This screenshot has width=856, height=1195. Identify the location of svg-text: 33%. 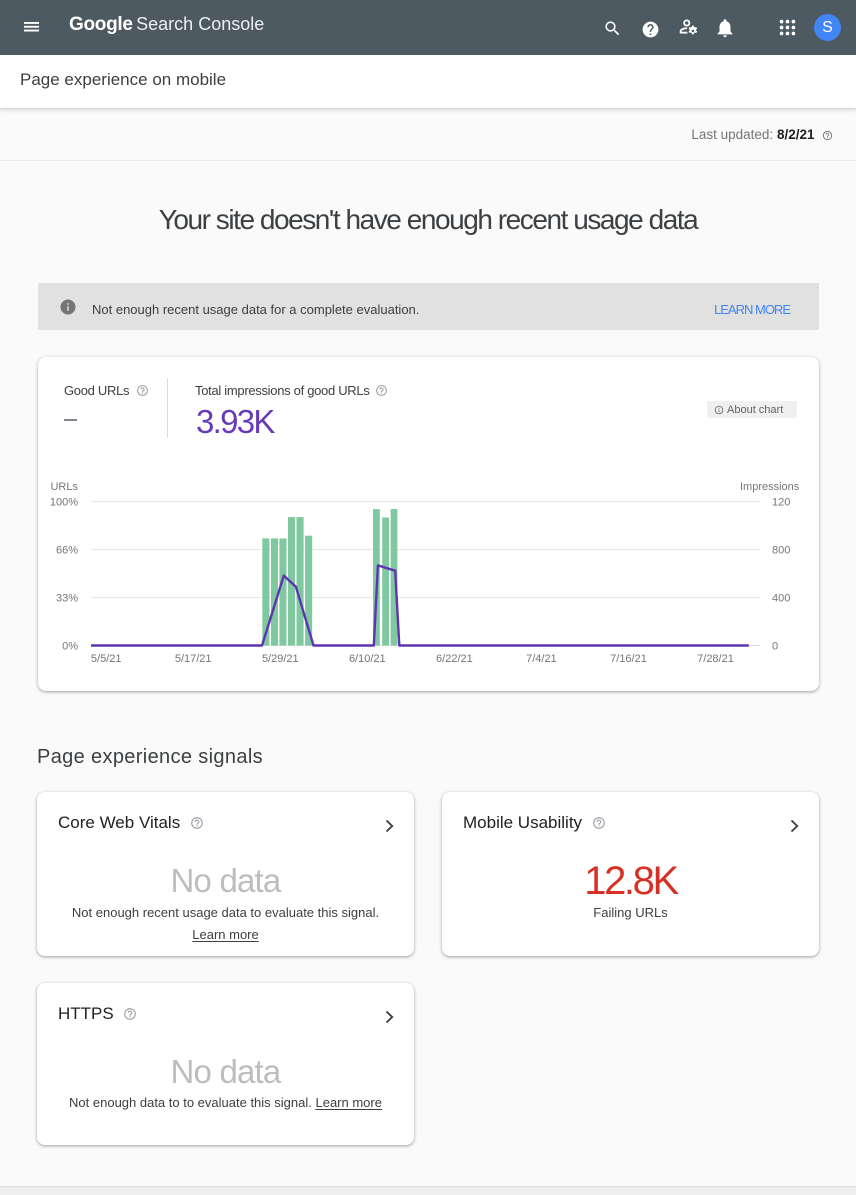
(67, 599).